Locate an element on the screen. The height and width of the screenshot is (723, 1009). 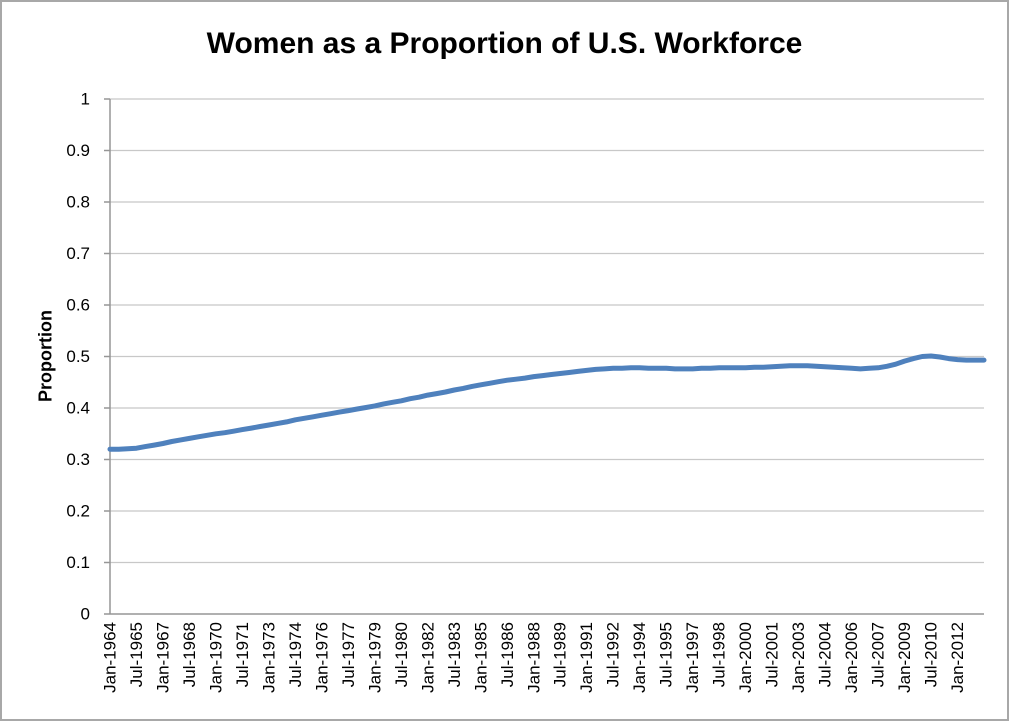
x-axis-tick-label-group: Jan-2009 is located at coordinates (904, 657).